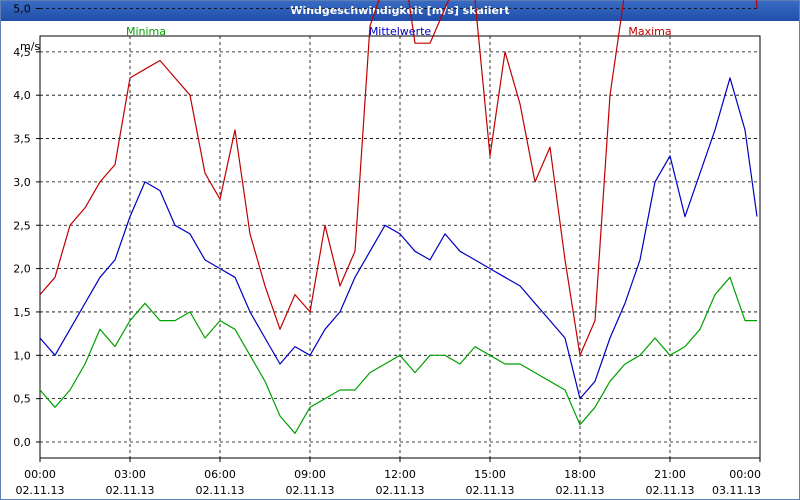 This screenshot has height=500, width=800. Describe the element at coordinates (22, 312) in the screenshot. I see `y-tick-label: 1,5` at that location.